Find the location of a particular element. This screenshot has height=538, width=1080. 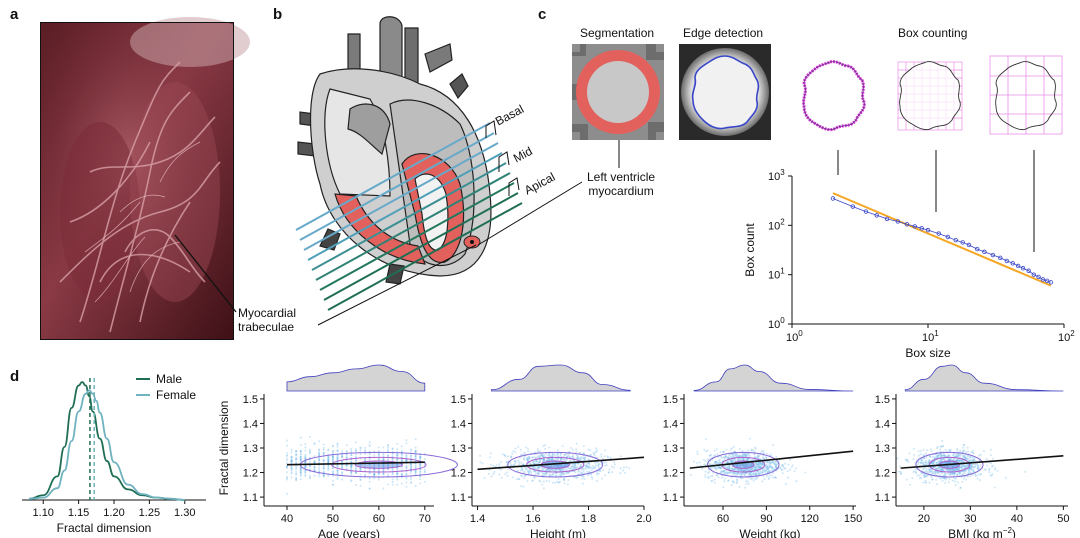

legend-female: Female is located at coordinates (166, 395).